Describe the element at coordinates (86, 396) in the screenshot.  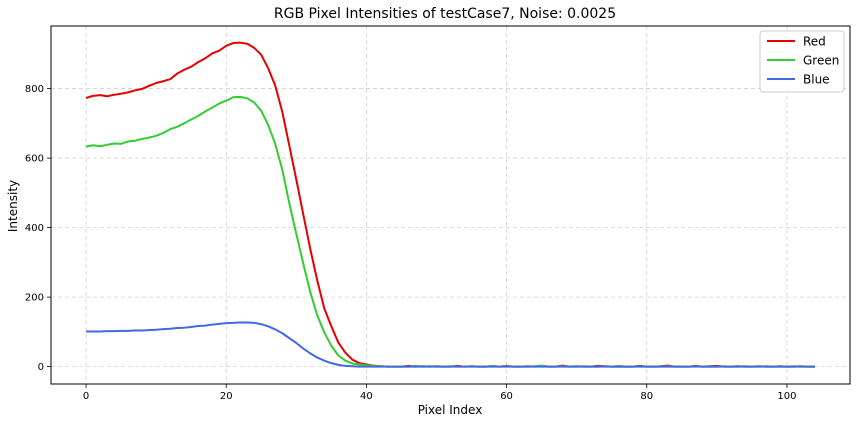
I see `x-tick-label: 0` at that location.